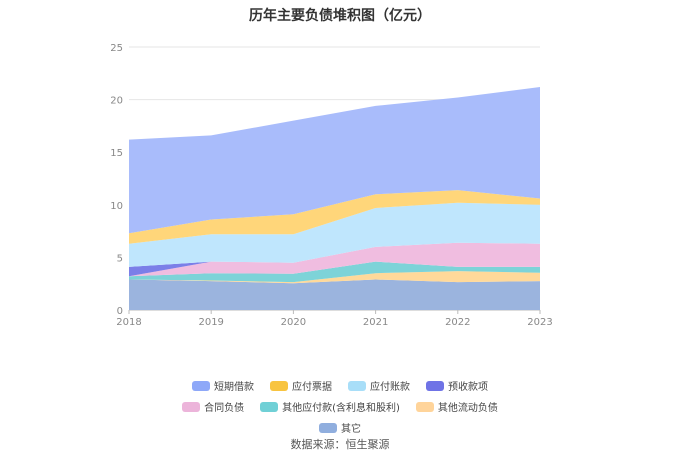  What do you see at coordinates (390, 387) in the screenshot?
I see `legend-label: 应付账款` at bounding box center [390, 387].